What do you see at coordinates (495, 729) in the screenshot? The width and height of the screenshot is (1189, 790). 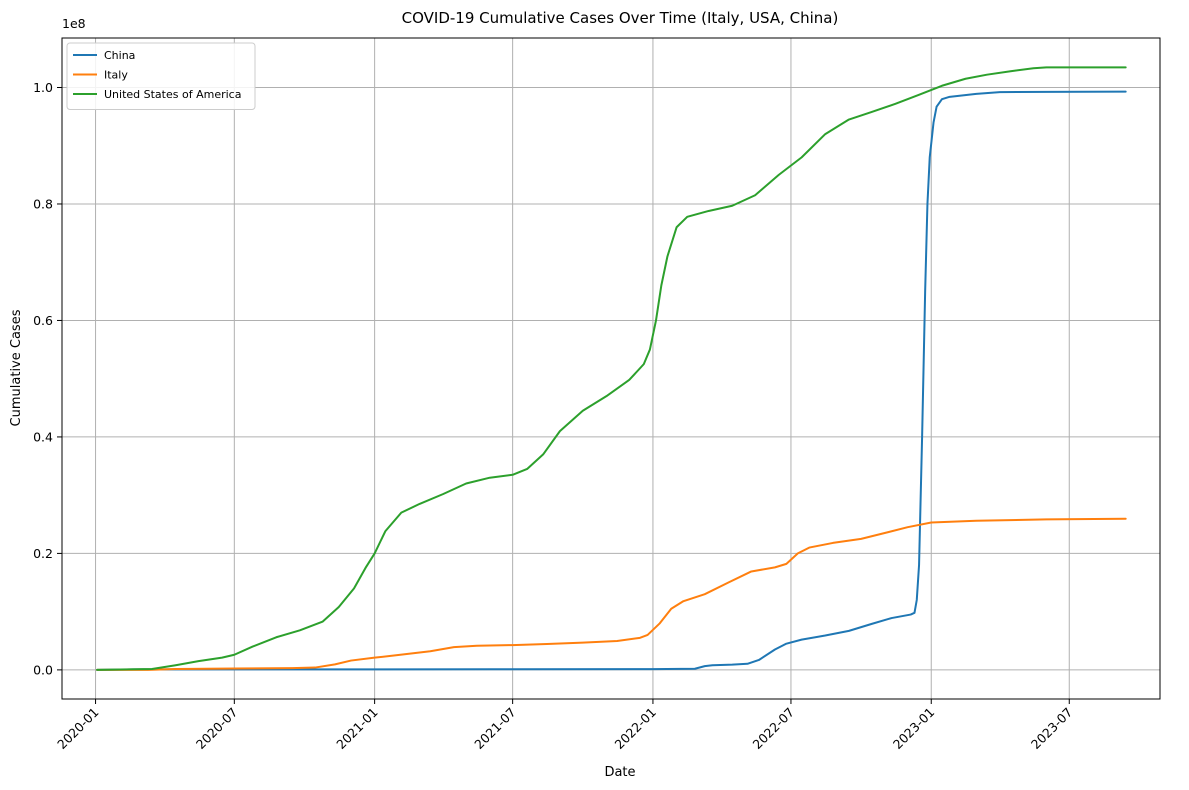 I see `x-tick-label: 2021-07` at bounding box center [495, 729].